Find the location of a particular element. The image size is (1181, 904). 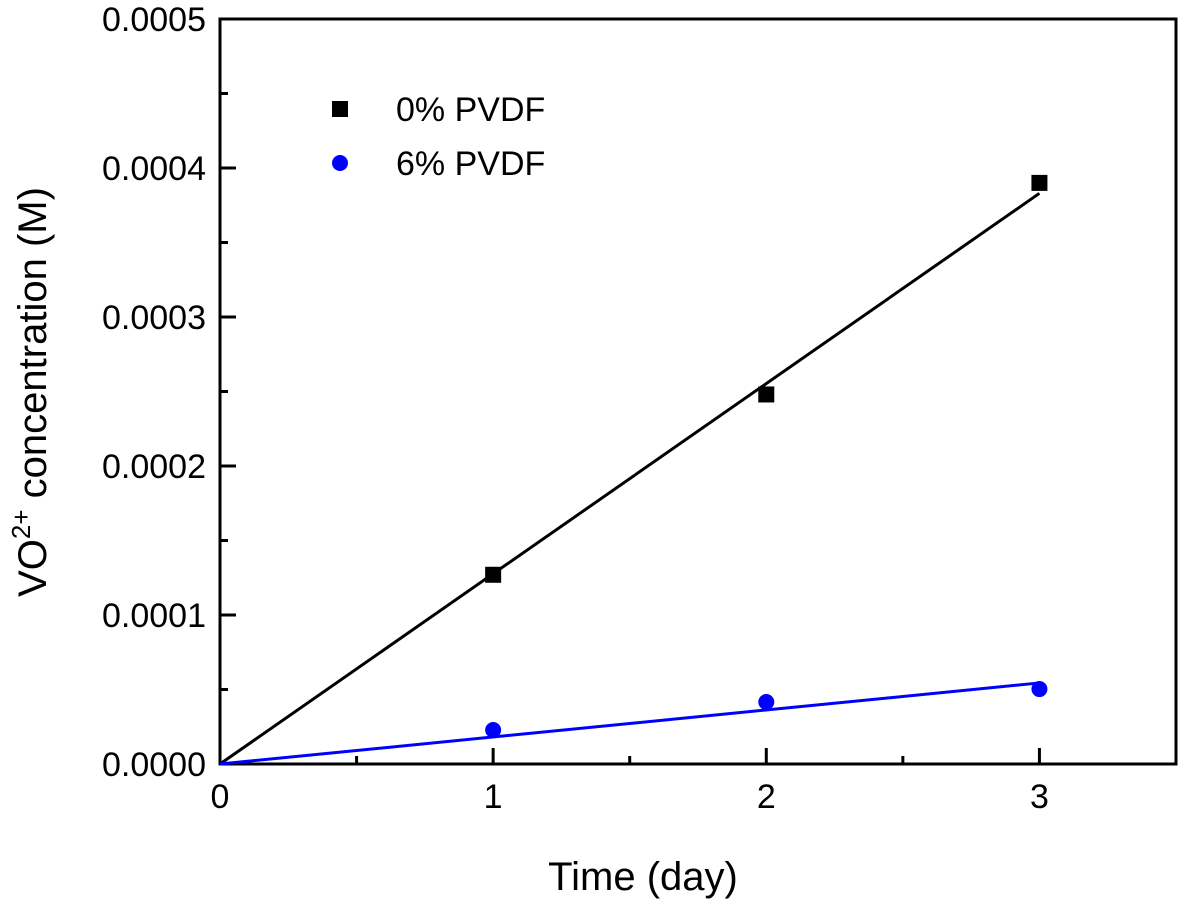

x-tick-label: 0 is located at coordinates (220, 797).